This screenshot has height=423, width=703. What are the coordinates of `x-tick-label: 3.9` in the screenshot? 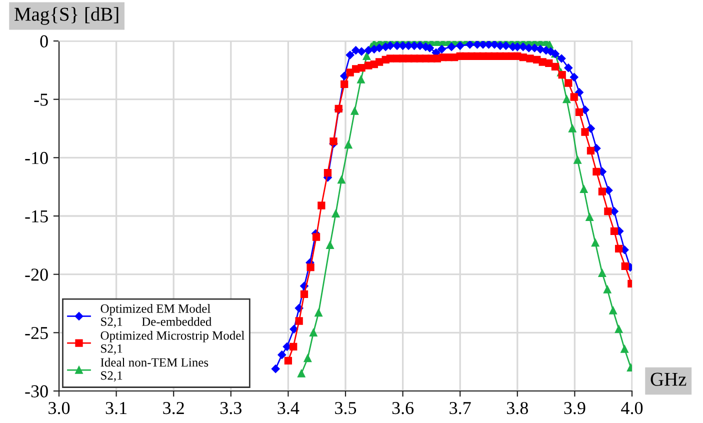 It's located at (575, 408).